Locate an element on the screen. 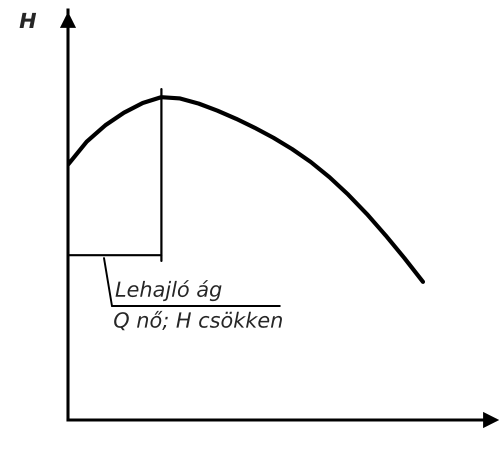 This screenshot has width=499, height=454. annotation: Q nő; H csökken is located at coordinates (198, 320).